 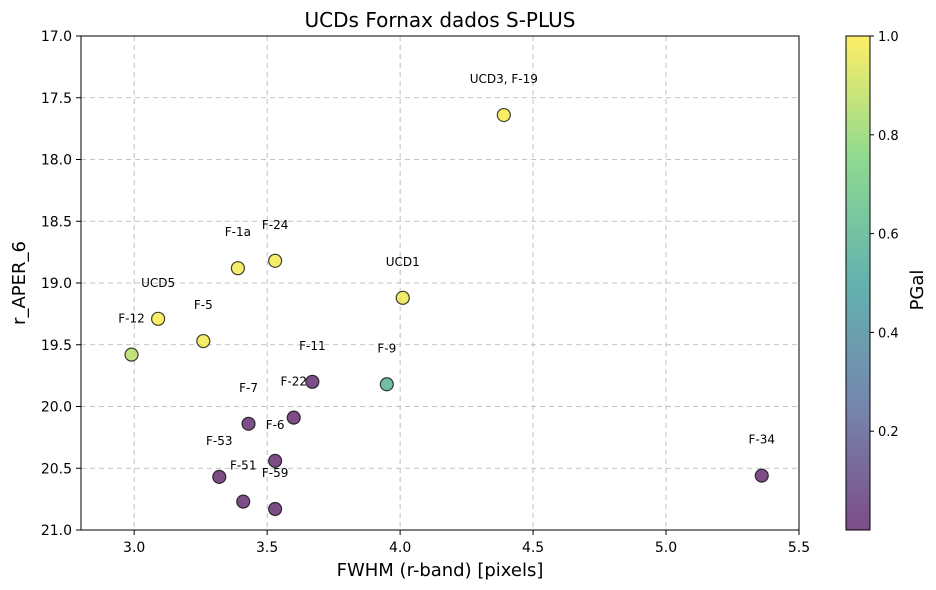 What do you see at coordinates (917, 290) in the screenshot?
I see `colorbar-label: PGal` at bounding box center [917, 290].